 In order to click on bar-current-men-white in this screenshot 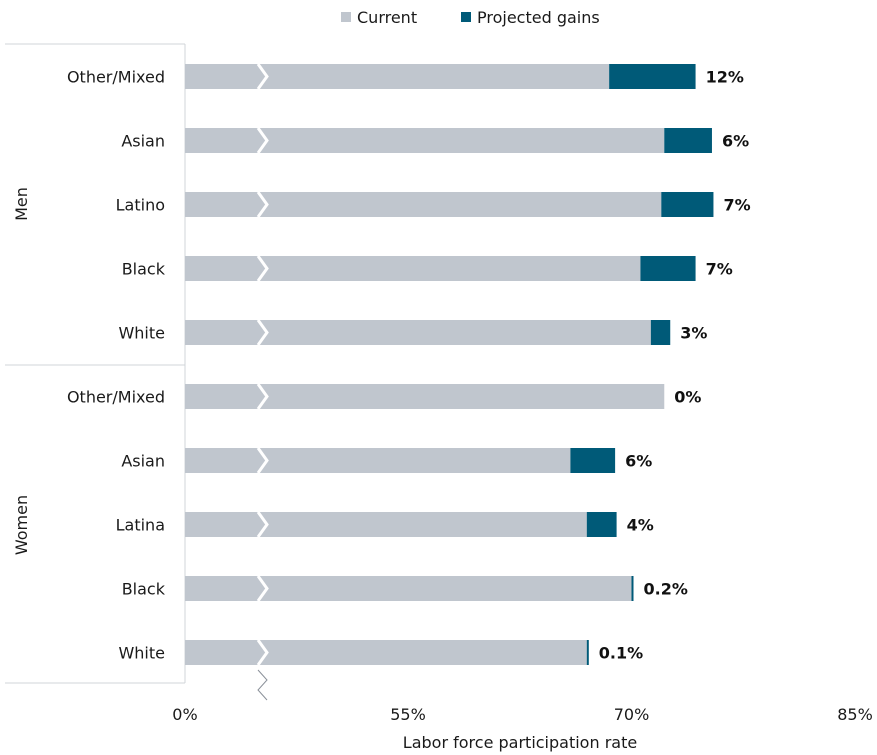, I will do `click(418, 332)`.